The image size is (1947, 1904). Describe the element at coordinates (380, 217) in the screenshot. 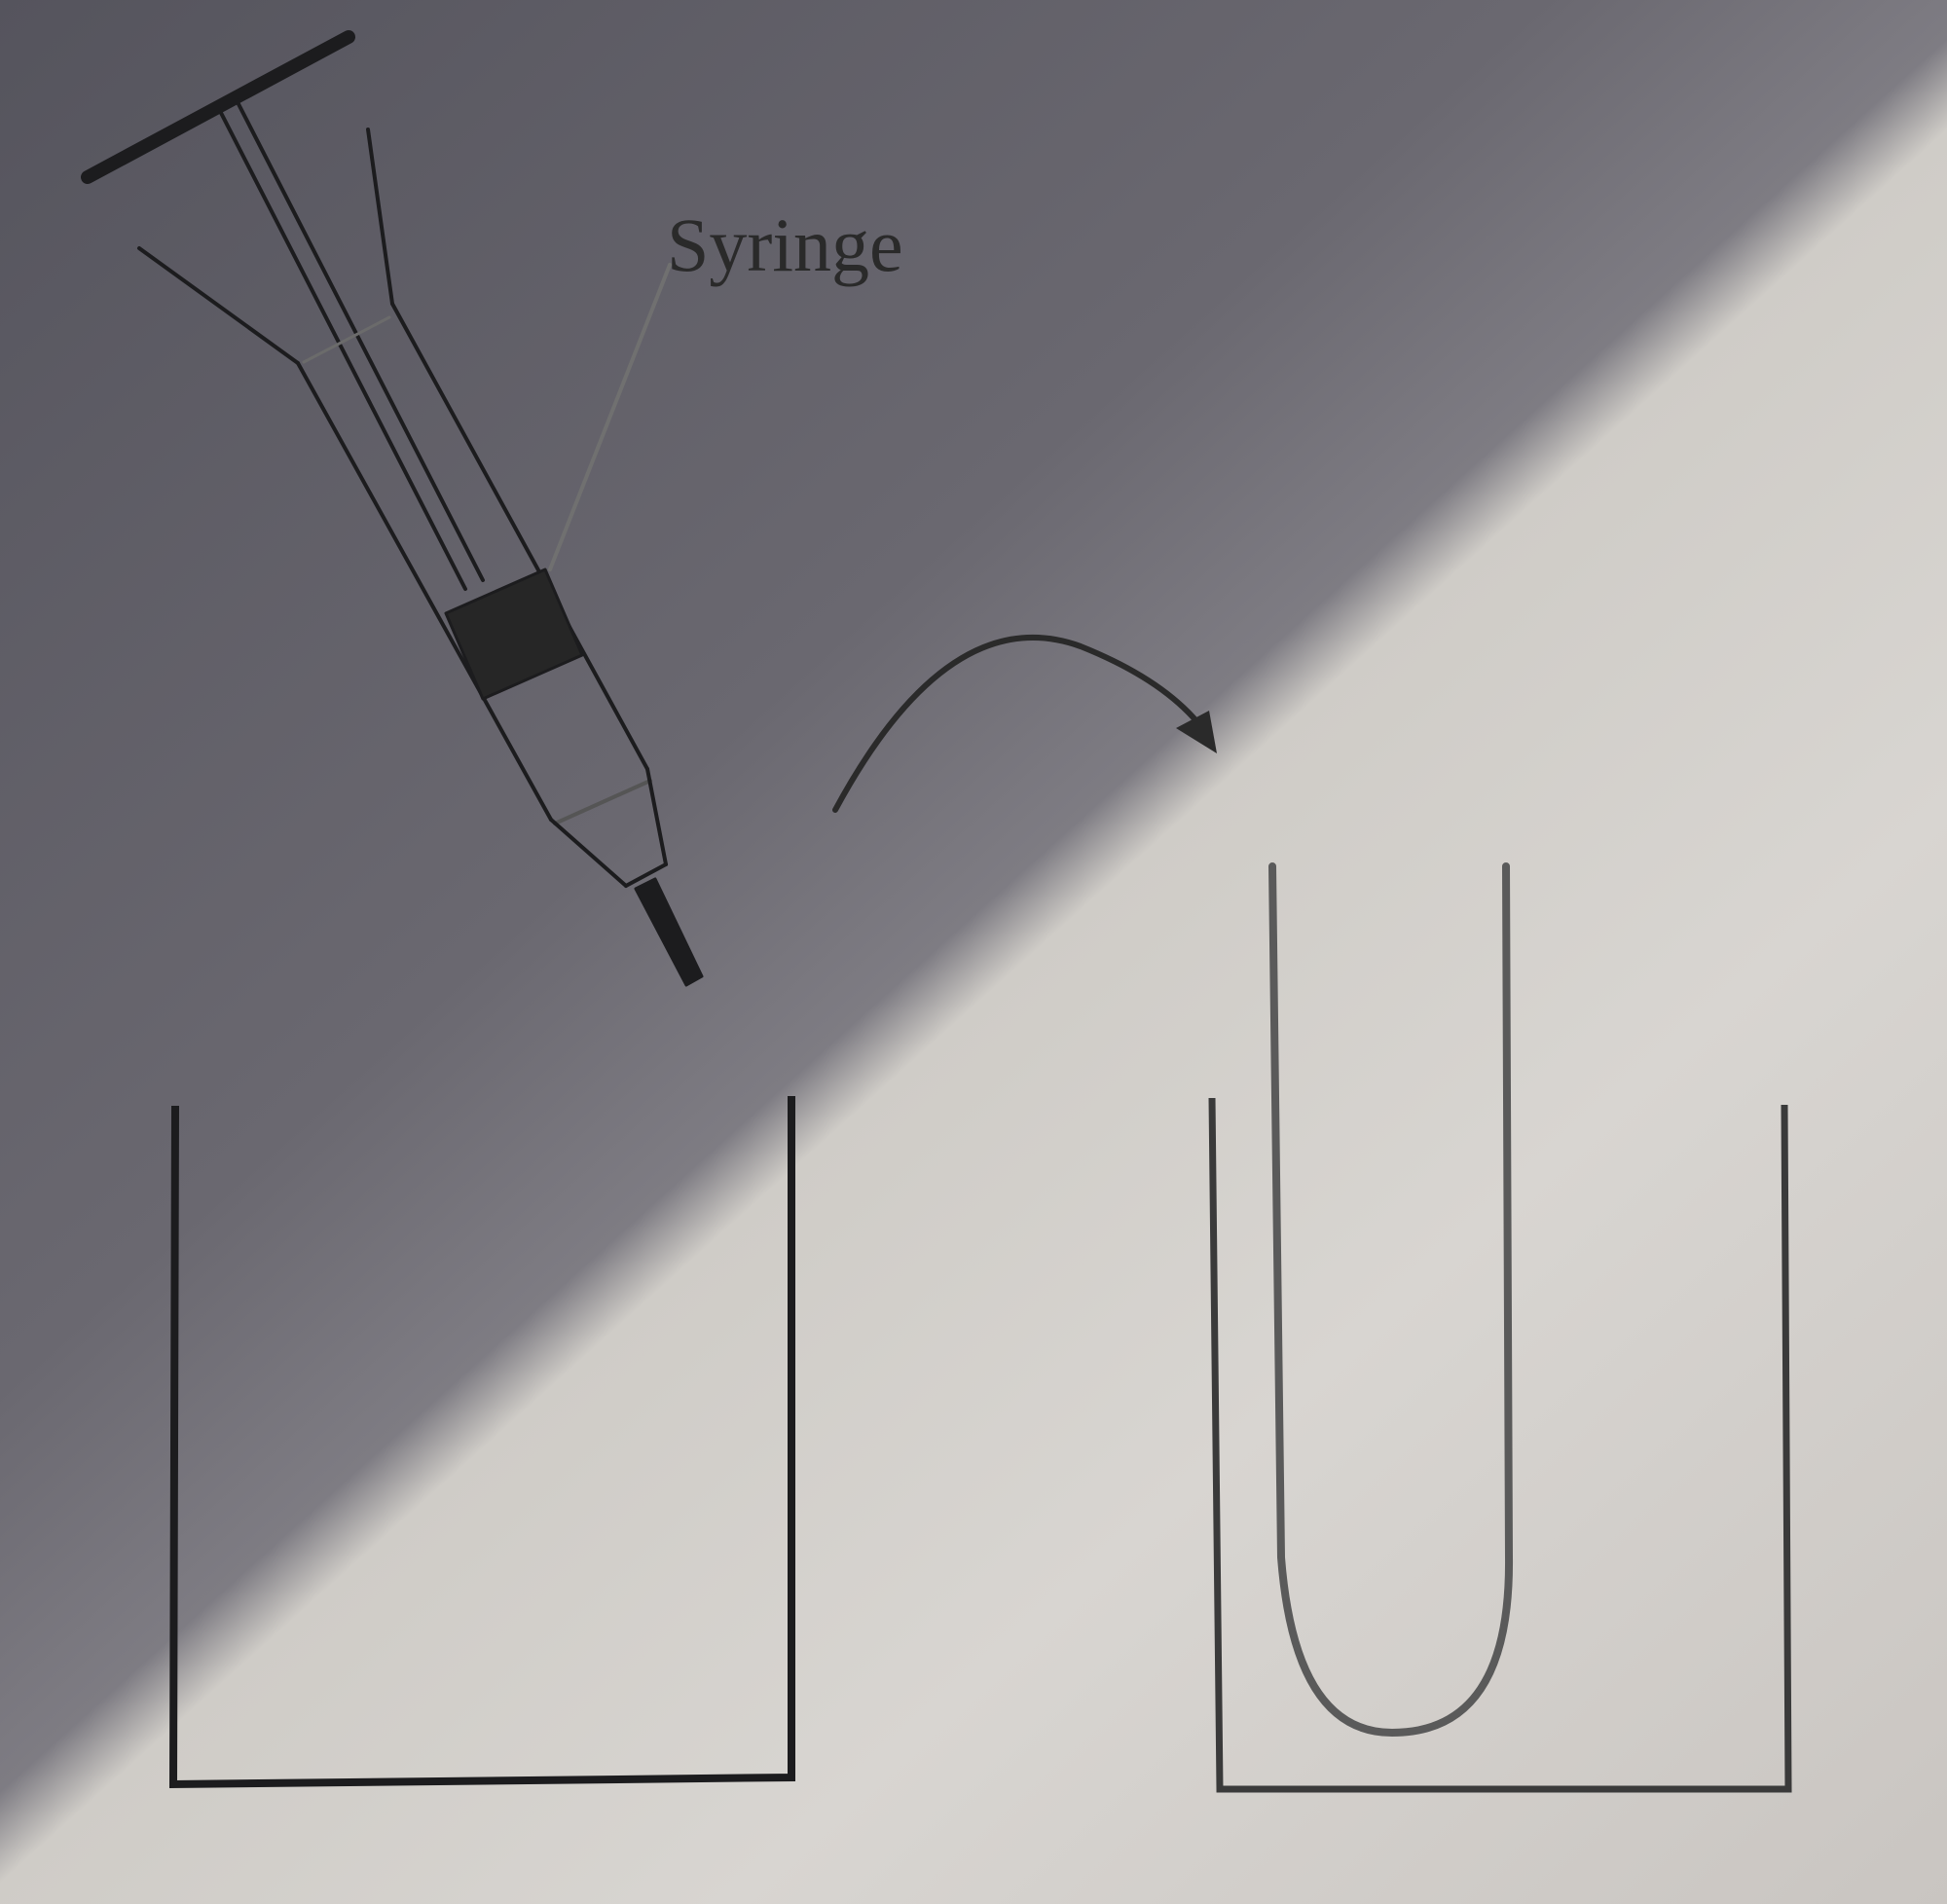

I see `finger-flange-right` at that location.